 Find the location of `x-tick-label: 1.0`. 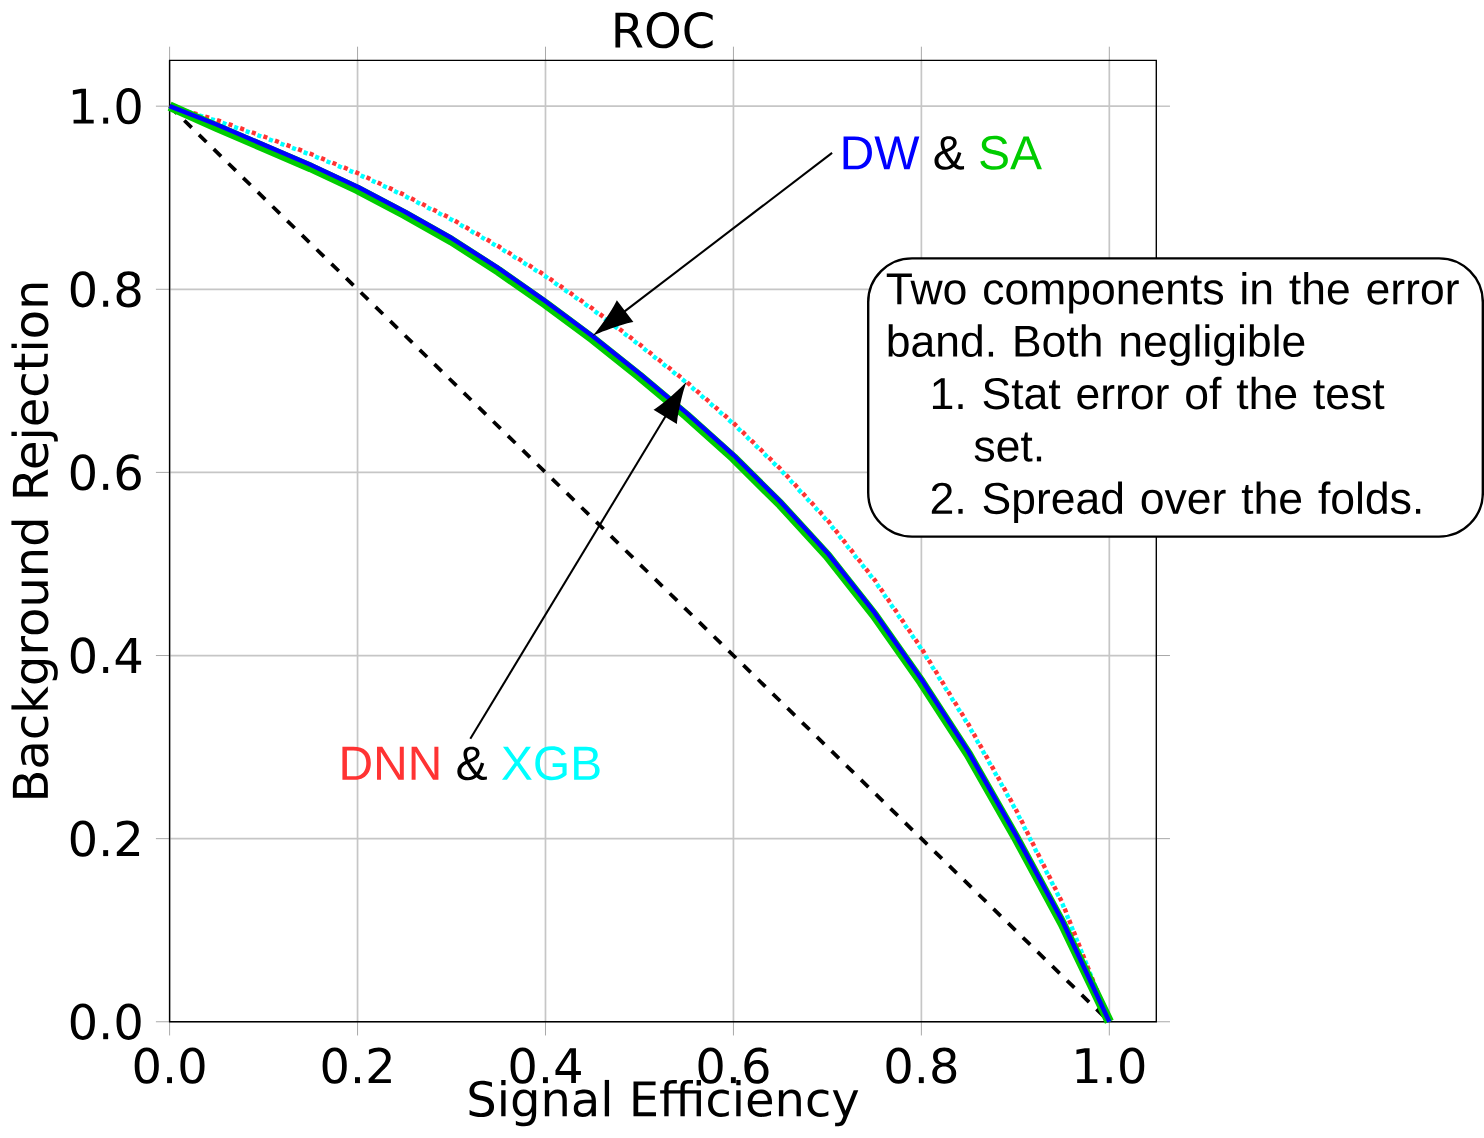

x-tick-label: 1.0 is located at coordinates (1110, 1065).